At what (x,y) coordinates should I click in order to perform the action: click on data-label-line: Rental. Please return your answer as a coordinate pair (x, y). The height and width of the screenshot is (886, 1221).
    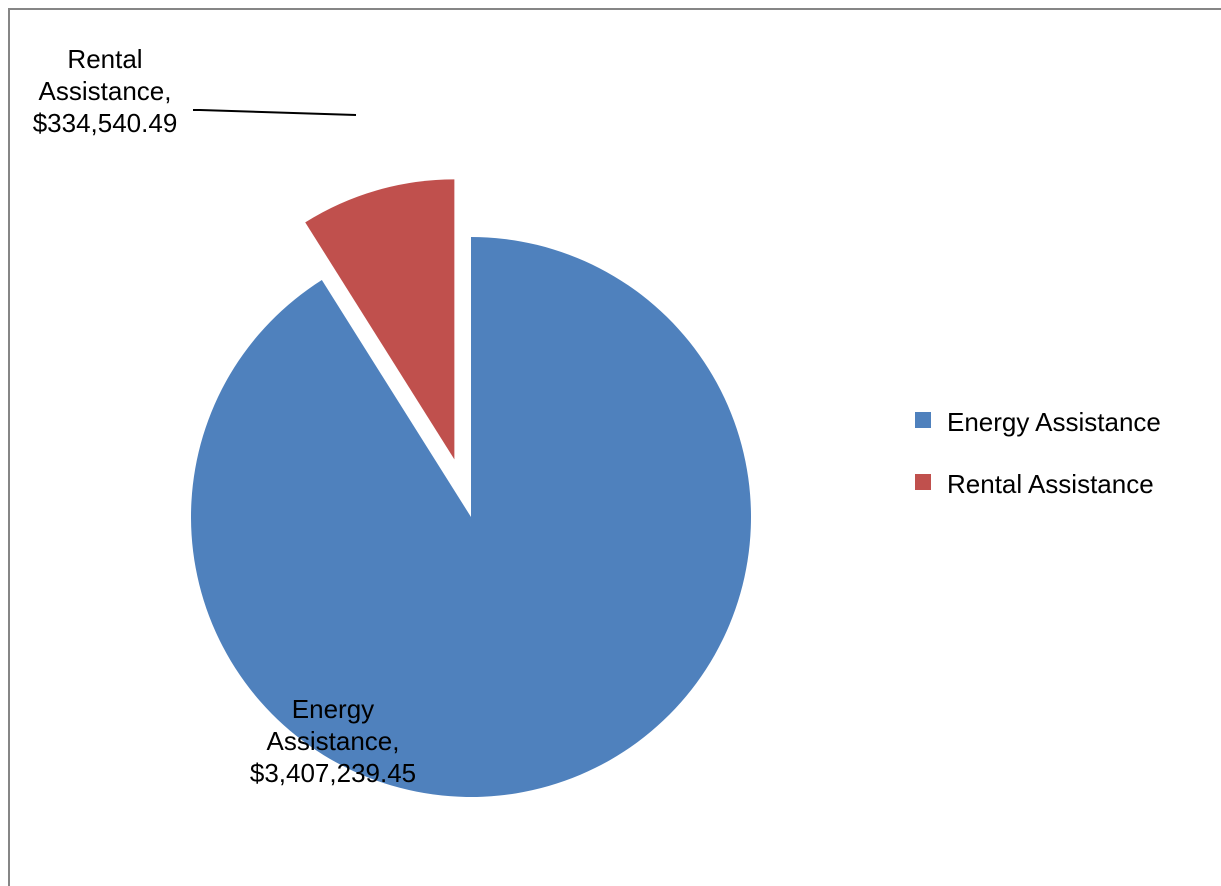
    Looking at the image, I should click on (104, 59).